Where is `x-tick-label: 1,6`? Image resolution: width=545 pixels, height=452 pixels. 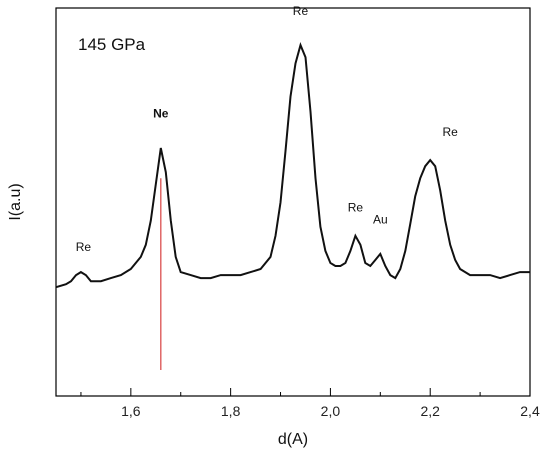
x-tick-label: 1,6 is located at coordinates (131, 411).